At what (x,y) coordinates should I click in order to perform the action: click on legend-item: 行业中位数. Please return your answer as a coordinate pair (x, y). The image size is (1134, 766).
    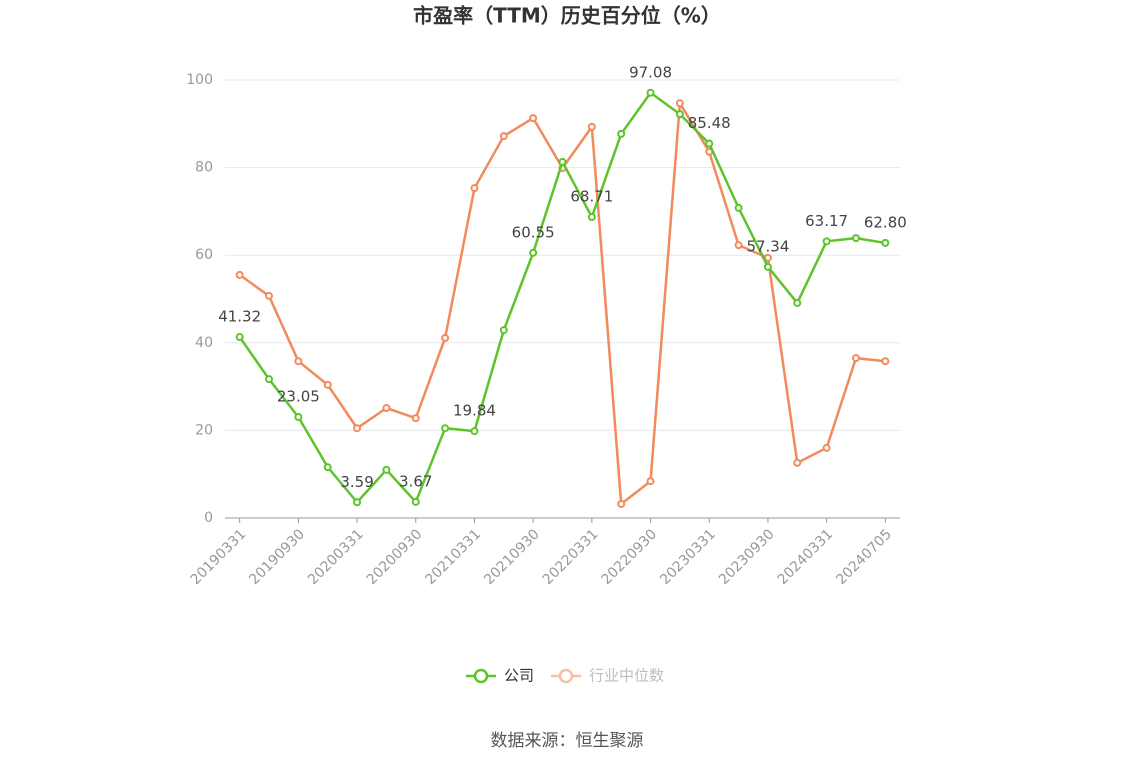
    Looking at the image, I should click on (607, 676).